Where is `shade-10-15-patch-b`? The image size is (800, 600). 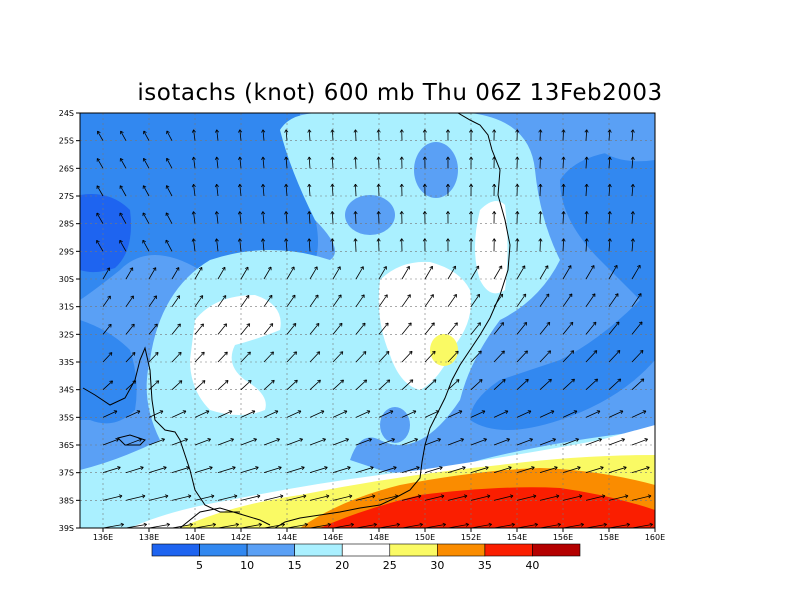 shade-10-15-patch-b is located at coordinates (370, 215).